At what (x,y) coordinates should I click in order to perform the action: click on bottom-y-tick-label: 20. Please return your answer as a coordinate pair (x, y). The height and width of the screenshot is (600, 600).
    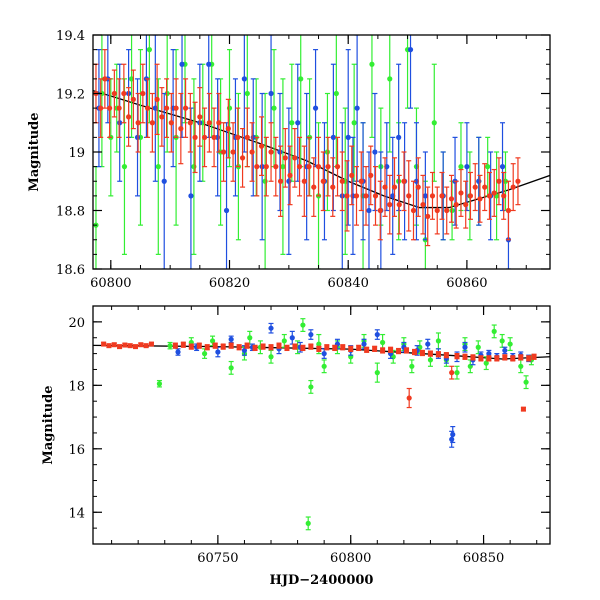
    Looking at the image, I should click on (76, 323).